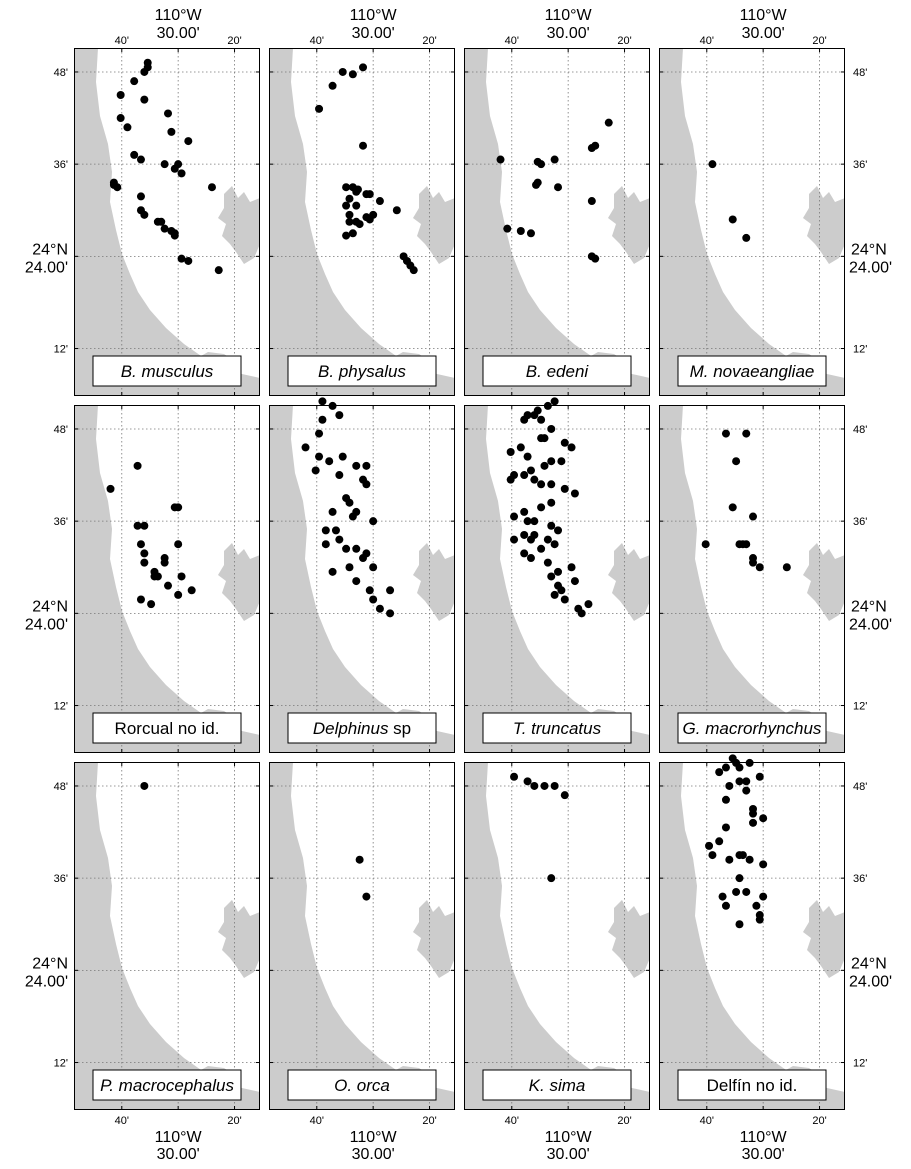 This screenshot has height=1169, width=911. I want to click on left-y-tick-label: 12', so click(61, 707).